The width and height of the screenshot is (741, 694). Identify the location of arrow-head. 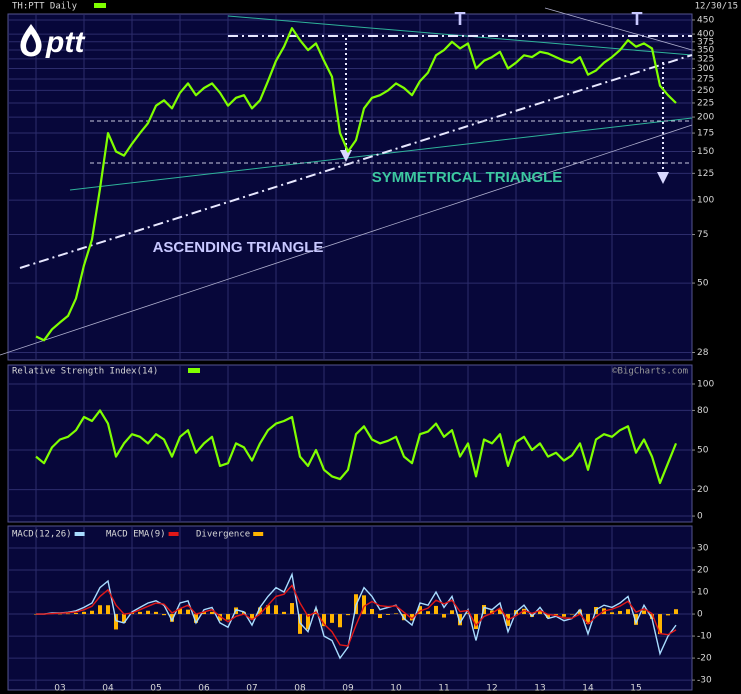
(663, 178).